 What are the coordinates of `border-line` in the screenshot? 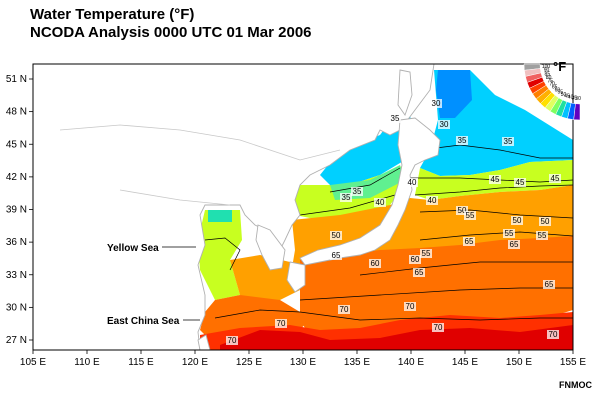 It's located at (200, 142).